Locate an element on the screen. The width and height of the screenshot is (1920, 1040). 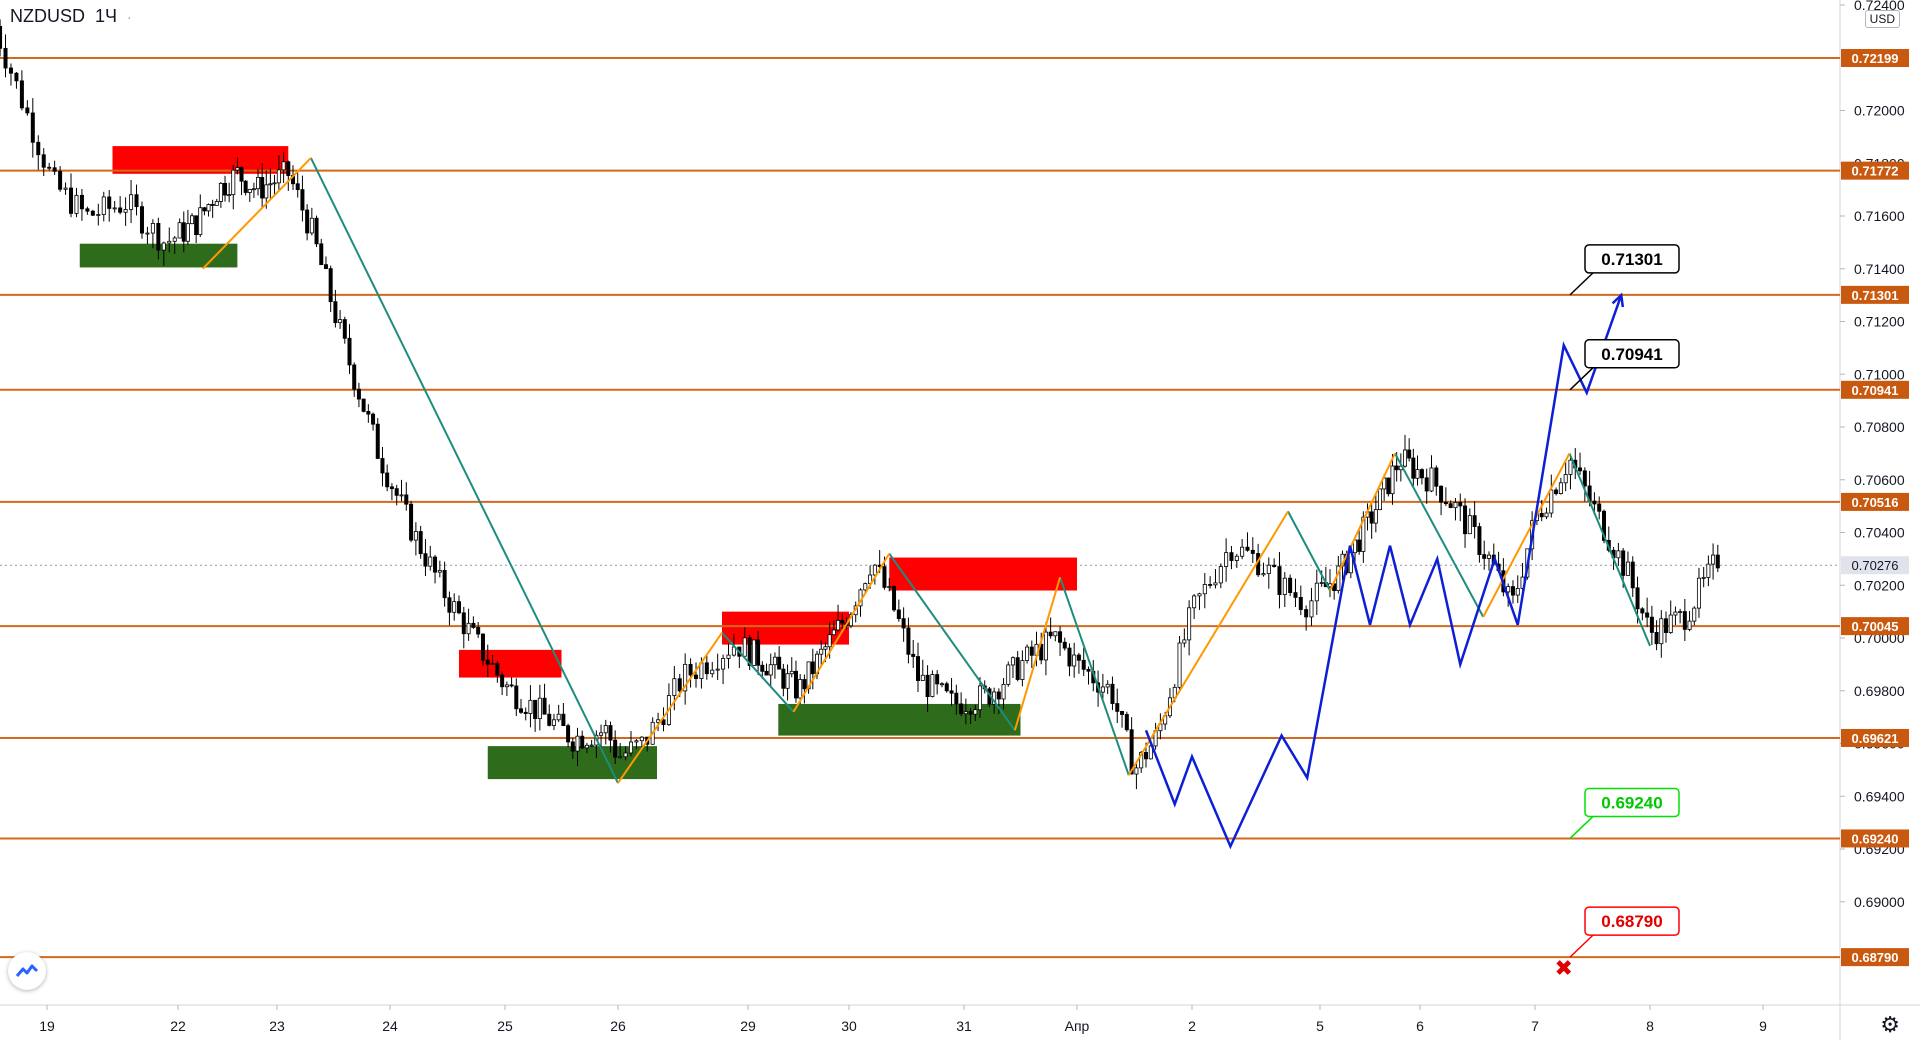
logo-icon is located at coordinates (27, 970).